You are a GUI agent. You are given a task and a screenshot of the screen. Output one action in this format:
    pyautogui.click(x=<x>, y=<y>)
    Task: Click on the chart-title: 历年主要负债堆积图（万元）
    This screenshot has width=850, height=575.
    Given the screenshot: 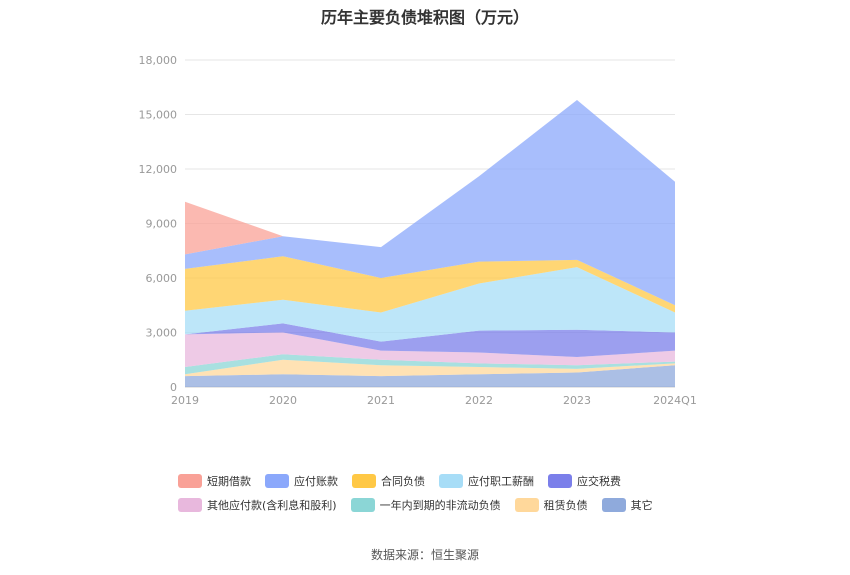 What is the action you would take?
    pyautogui.click(x=424, y=17)
    